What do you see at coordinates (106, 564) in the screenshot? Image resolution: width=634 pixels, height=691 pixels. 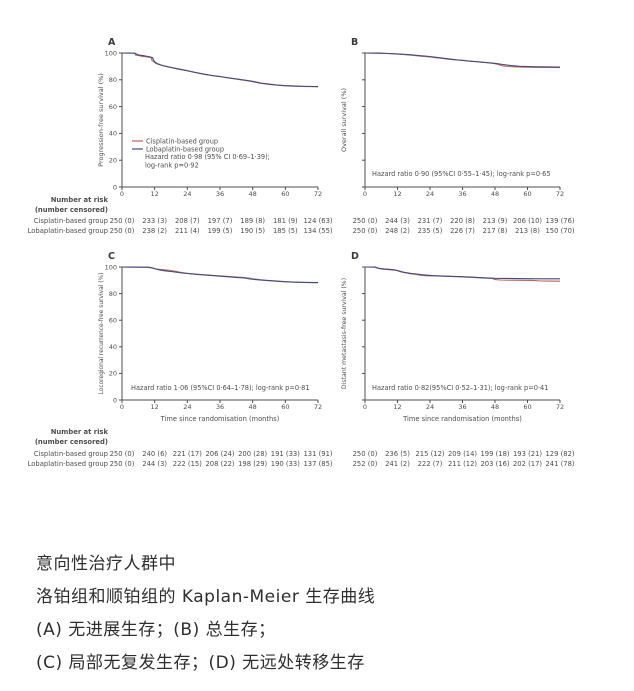 I see `caption-line-1: 意向性治疗人群中` at bounding box center [106, 564].